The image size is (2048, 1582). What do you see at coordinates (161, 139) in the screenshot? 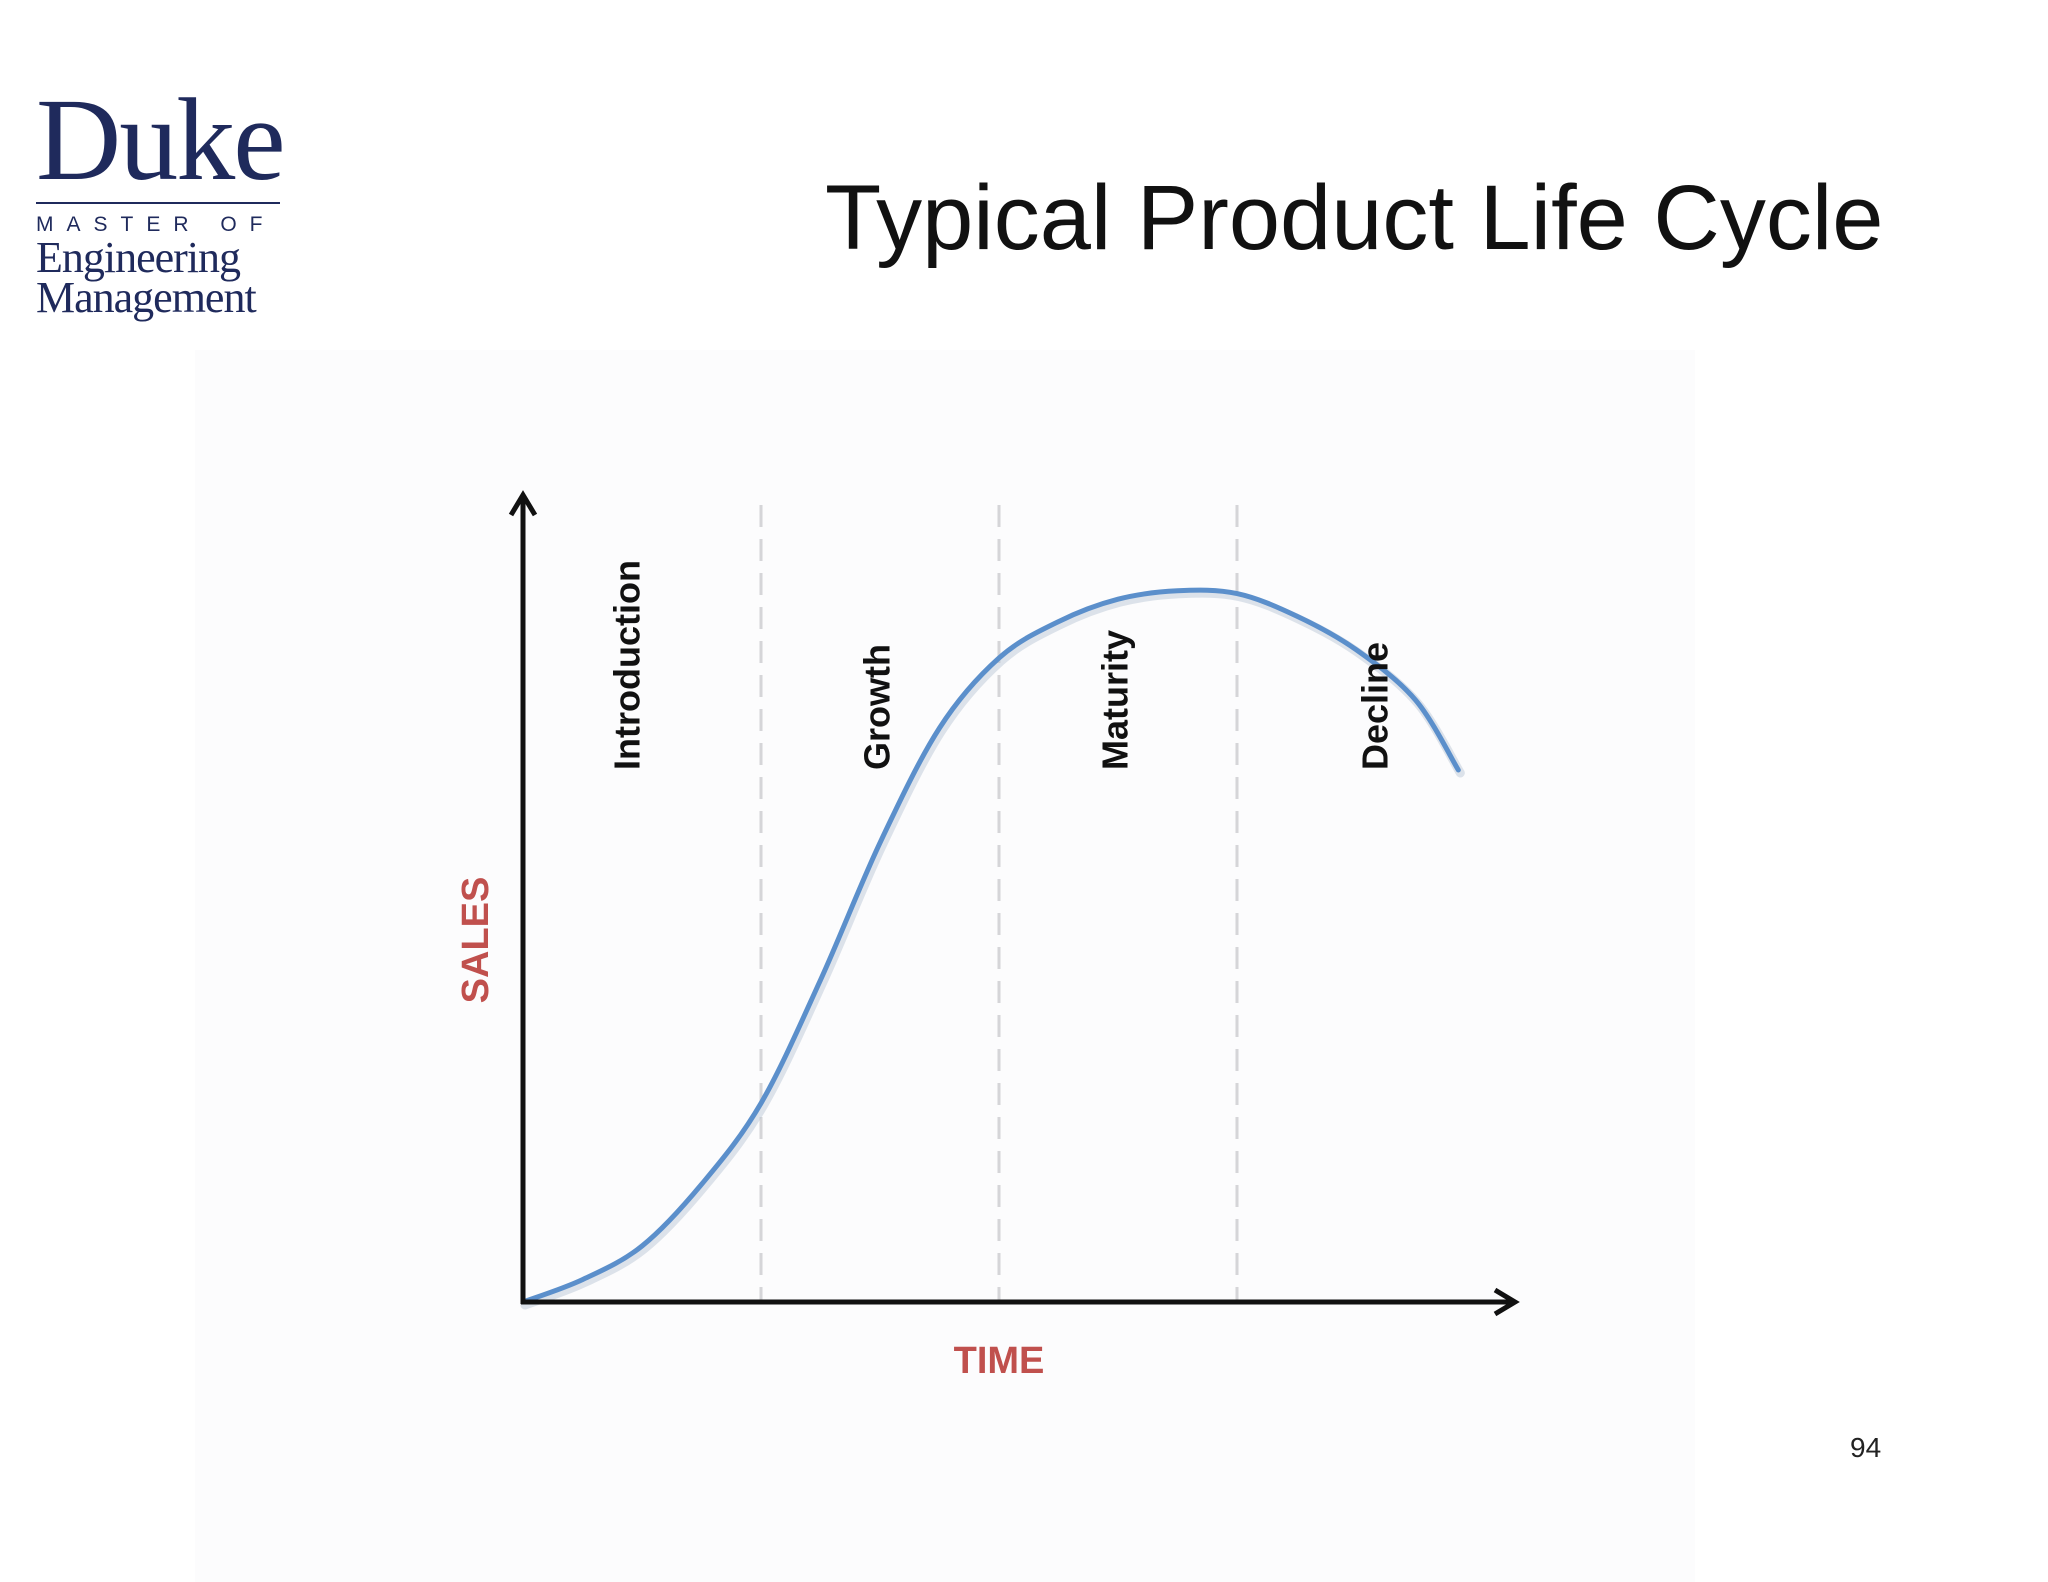
I see `logo-duke-wordmark: Duke` at bounding box center [161, 139].